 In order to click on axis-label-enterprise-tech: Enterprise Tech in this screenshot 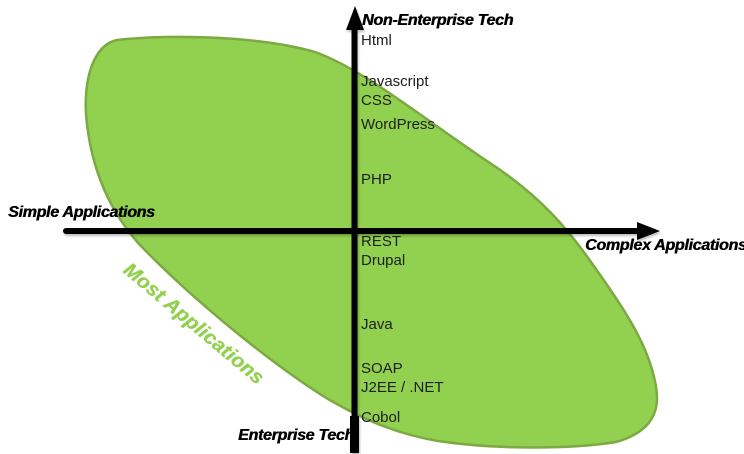, I will do `click(296, 435)`.